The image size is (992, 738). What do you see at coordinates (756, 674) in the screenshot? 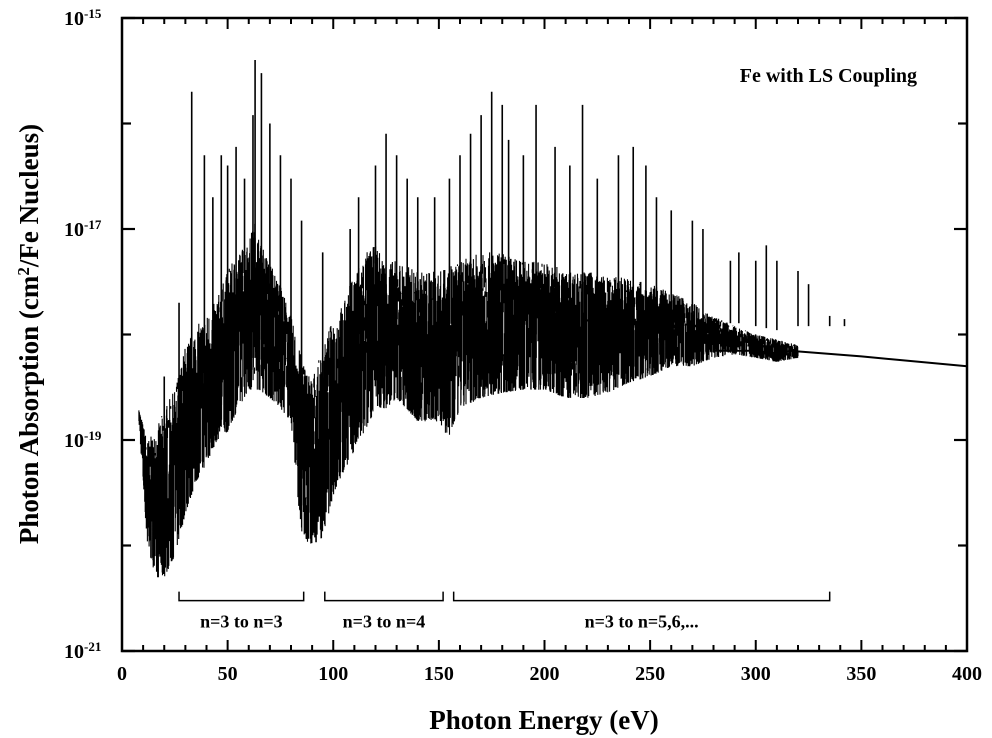
I see `x-tick-label: 300` at bounding box center [756, 674].